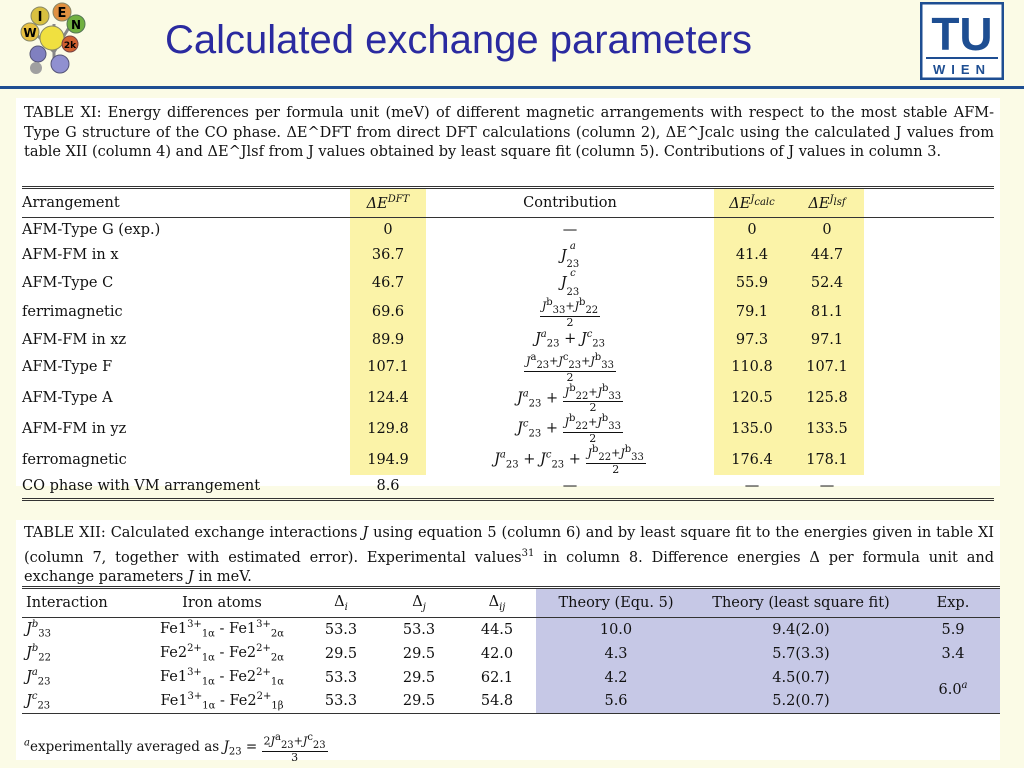 The image size is (1024, 768). What do you see at coordinates (388, 255) in the screenshot?
I see `cell-dft: 36.7` at bounding box center [388, 255].